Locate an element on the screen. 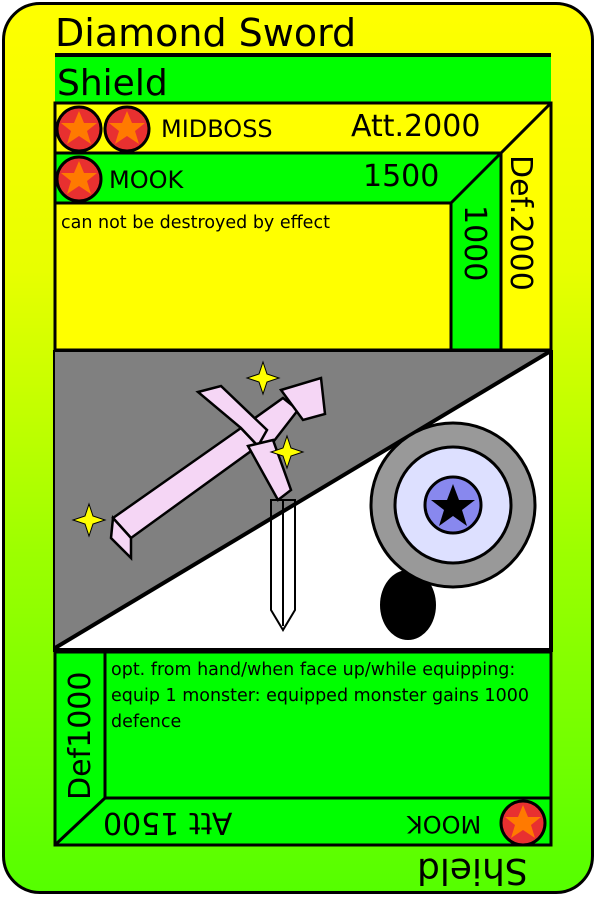 The image size is (600, 900). rank1-label: MIDBOSS is located at coordinates (217, 129).